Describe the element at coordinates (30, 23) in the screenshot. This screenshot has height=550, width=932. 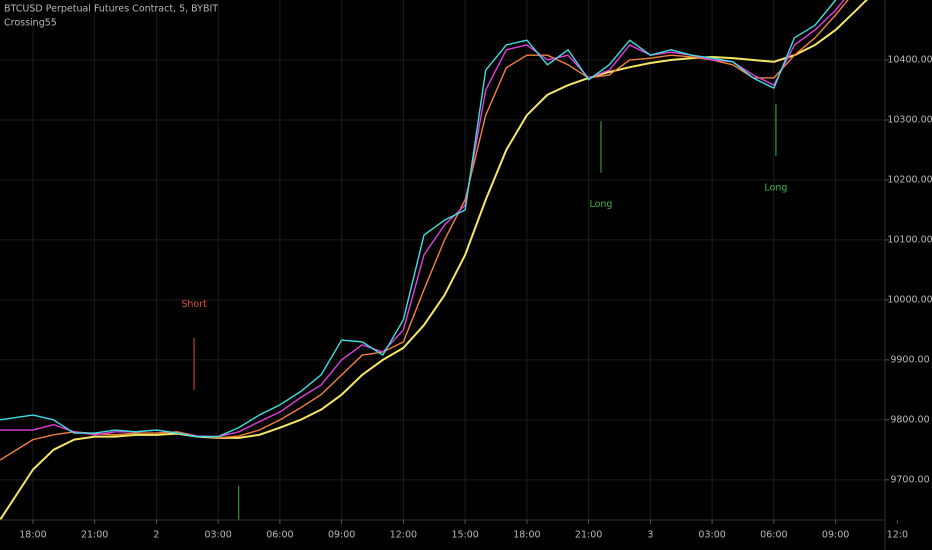
I see `indicator-name: Crossing55` at that location.